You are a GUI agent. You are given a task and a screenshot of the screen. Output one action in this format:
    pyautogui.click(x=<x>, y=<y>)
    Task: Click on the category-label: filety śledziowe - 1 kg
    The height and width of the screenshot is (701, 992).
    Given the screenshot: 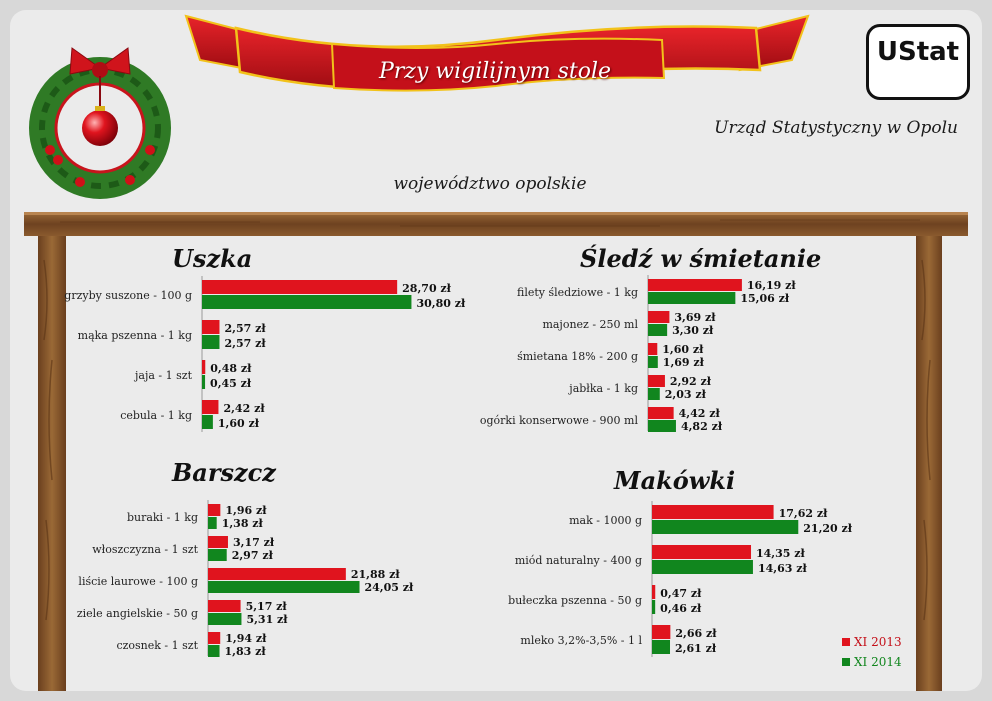 What is the action you would take?
    pyautogui.click(x=577, y=292)
    